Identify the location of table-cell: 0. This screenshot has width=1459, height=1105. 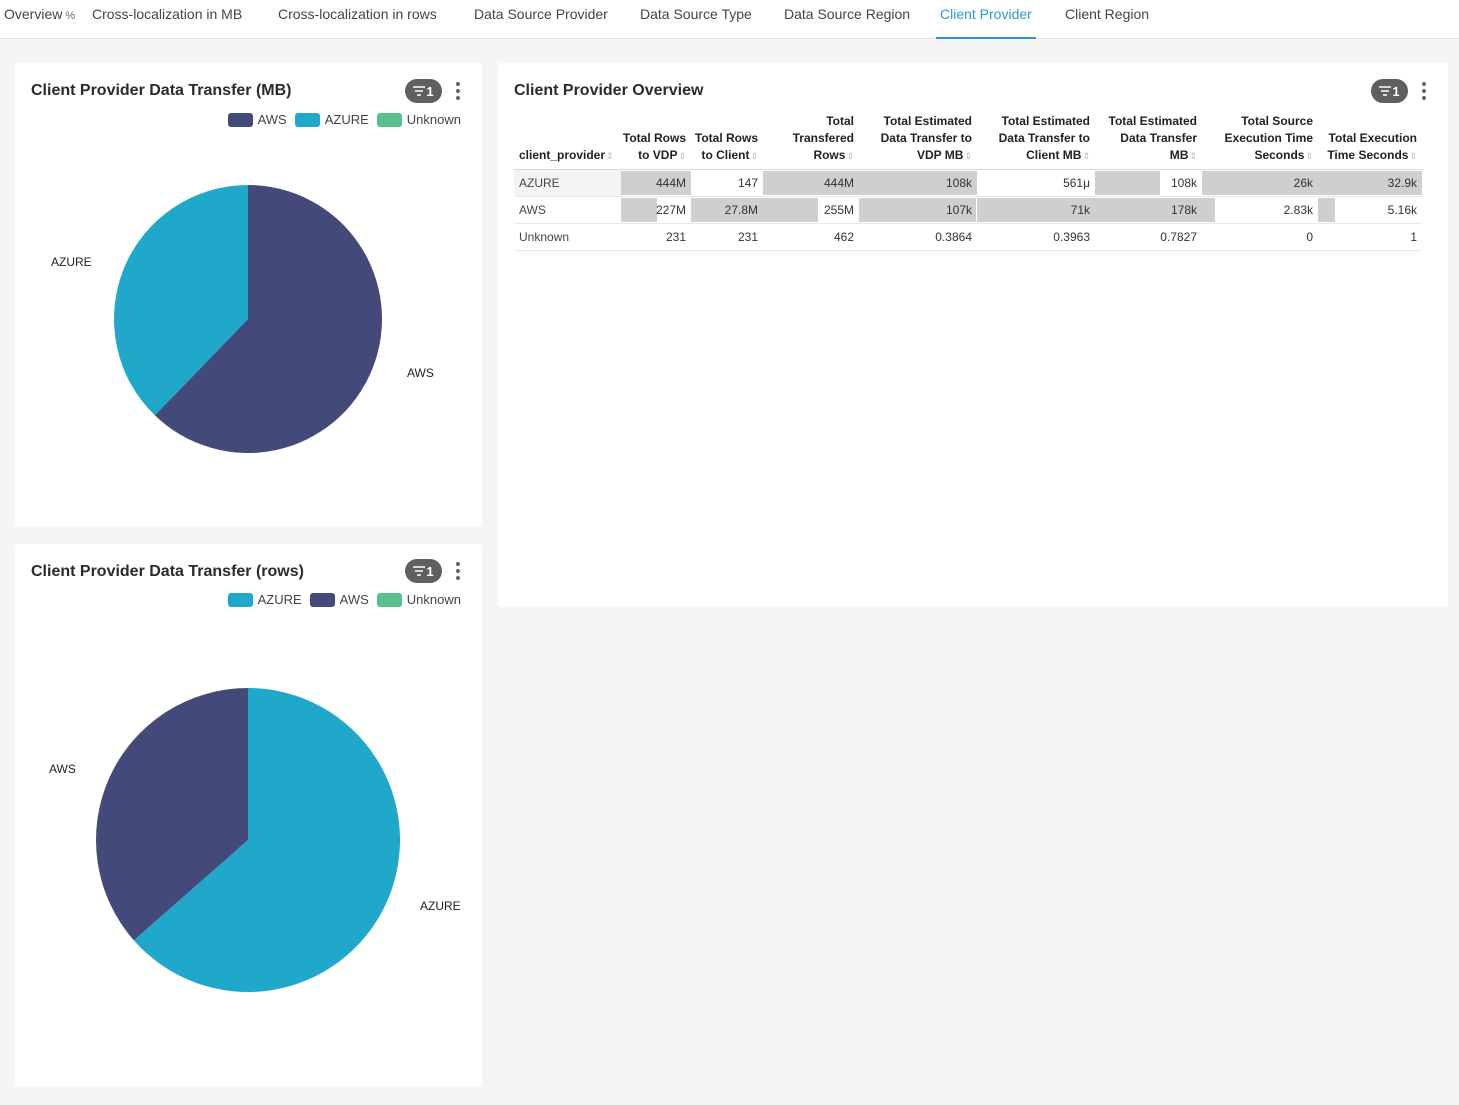
(1260, 237).